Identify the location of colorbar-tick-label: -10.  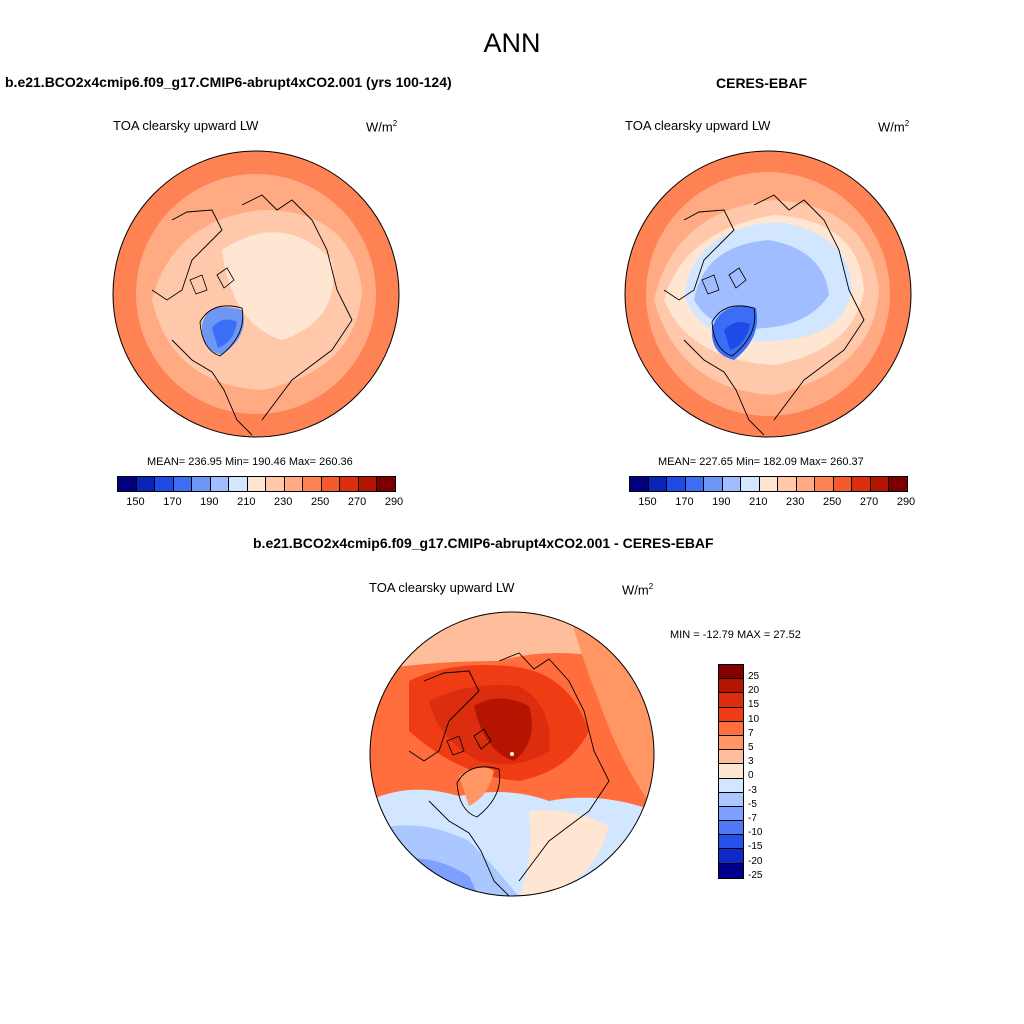
(755, 833).